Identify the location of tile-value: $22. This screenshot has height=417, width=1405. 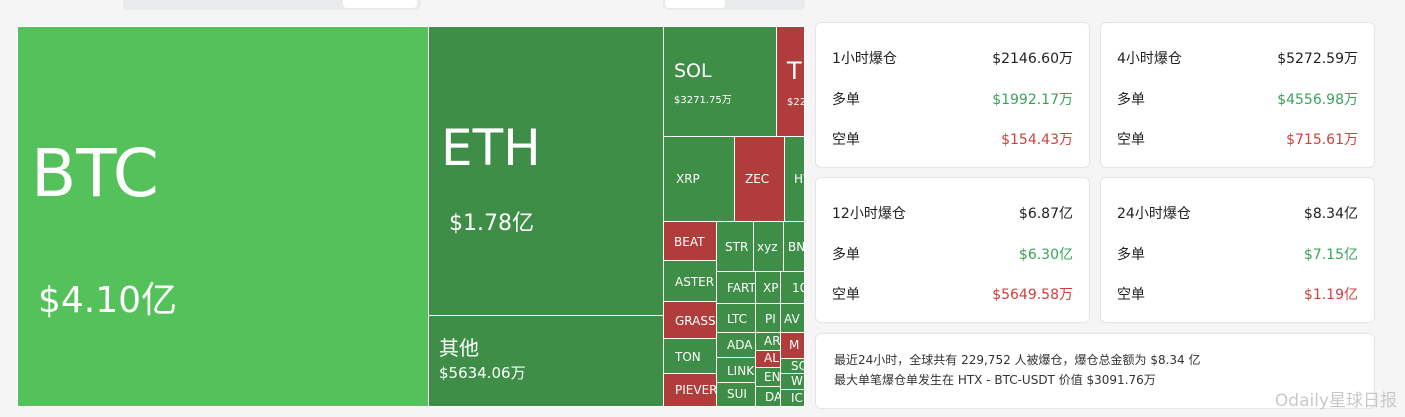
(796, 102).